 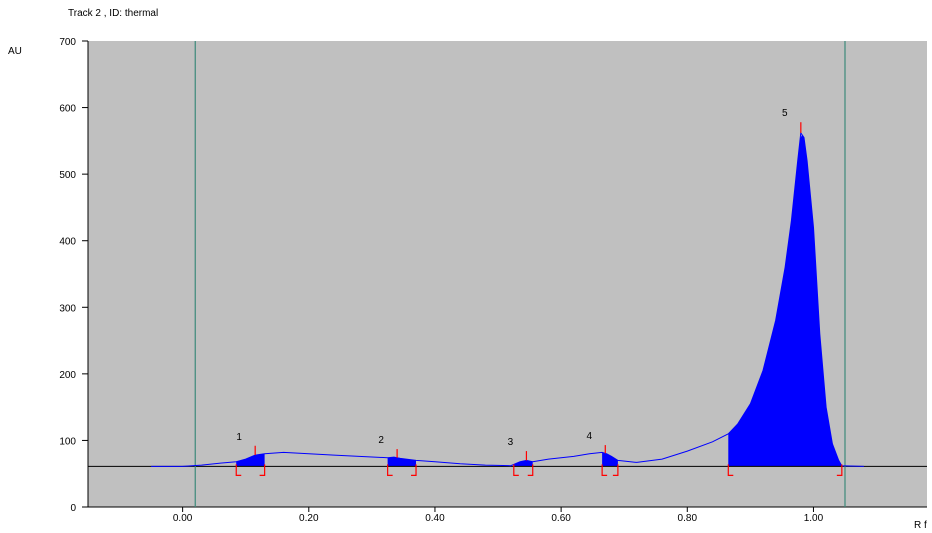 What do you see at coordinates (15, 51) in the screenshot?
I see `y-axis-title: AU` at bounding box center [15, 51].